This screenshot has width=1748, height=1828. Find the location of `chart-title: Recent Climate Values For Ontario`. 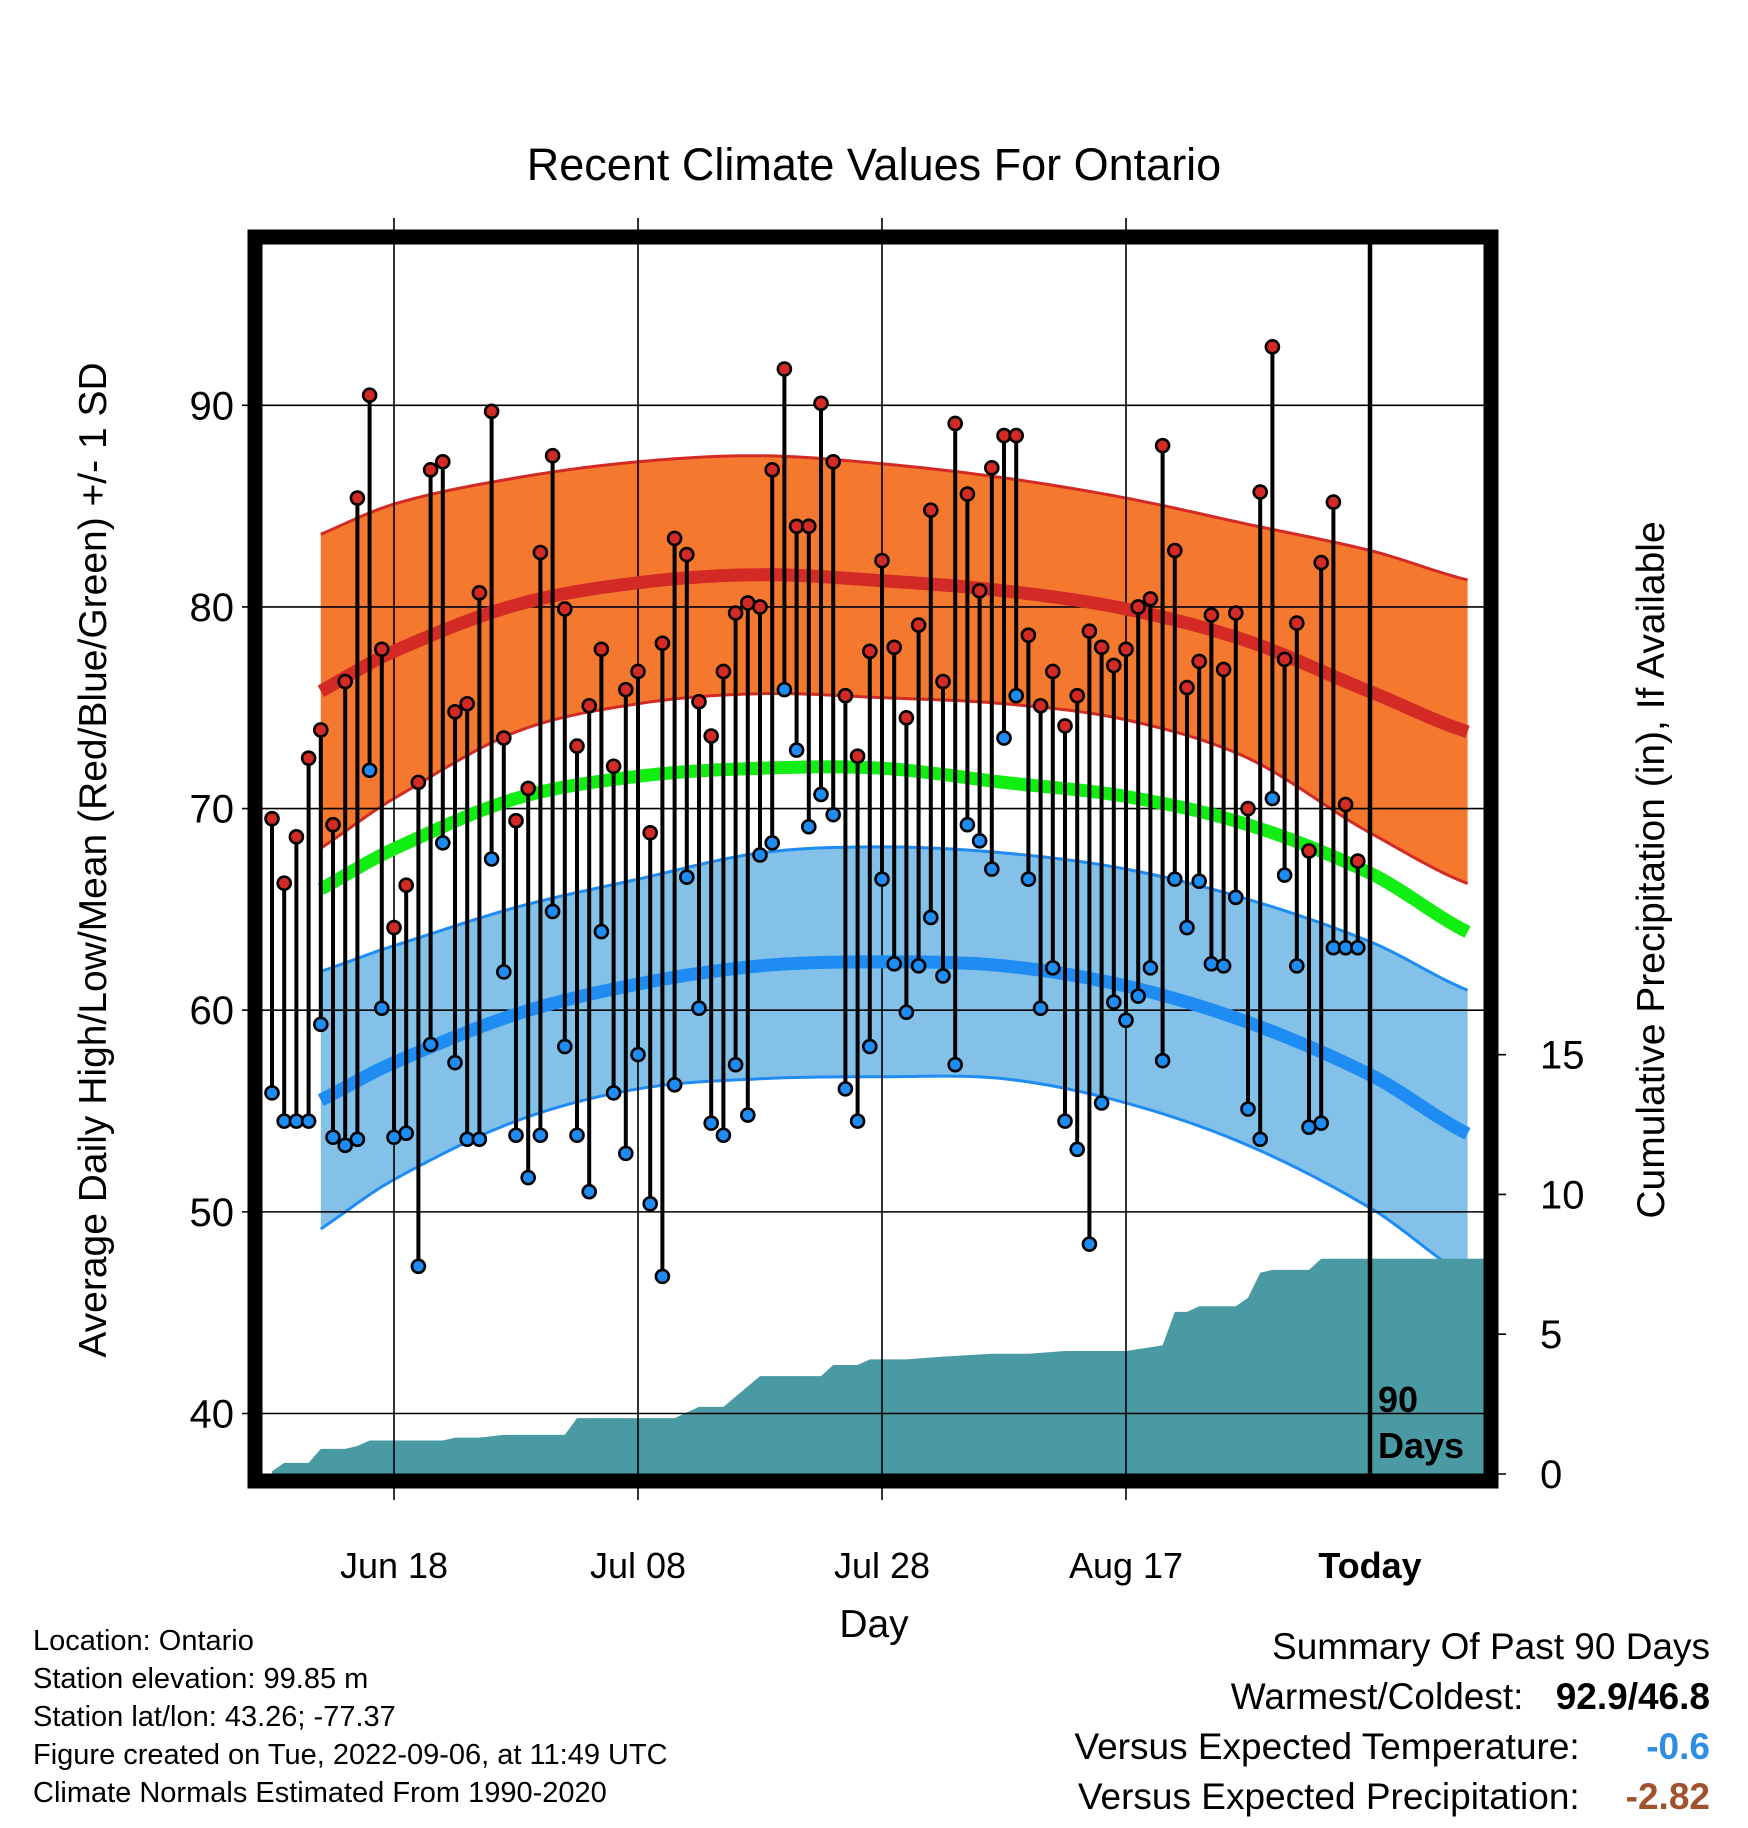

chart-title: Recent Climate Values For Ontario is located at coordinates (874, 164).